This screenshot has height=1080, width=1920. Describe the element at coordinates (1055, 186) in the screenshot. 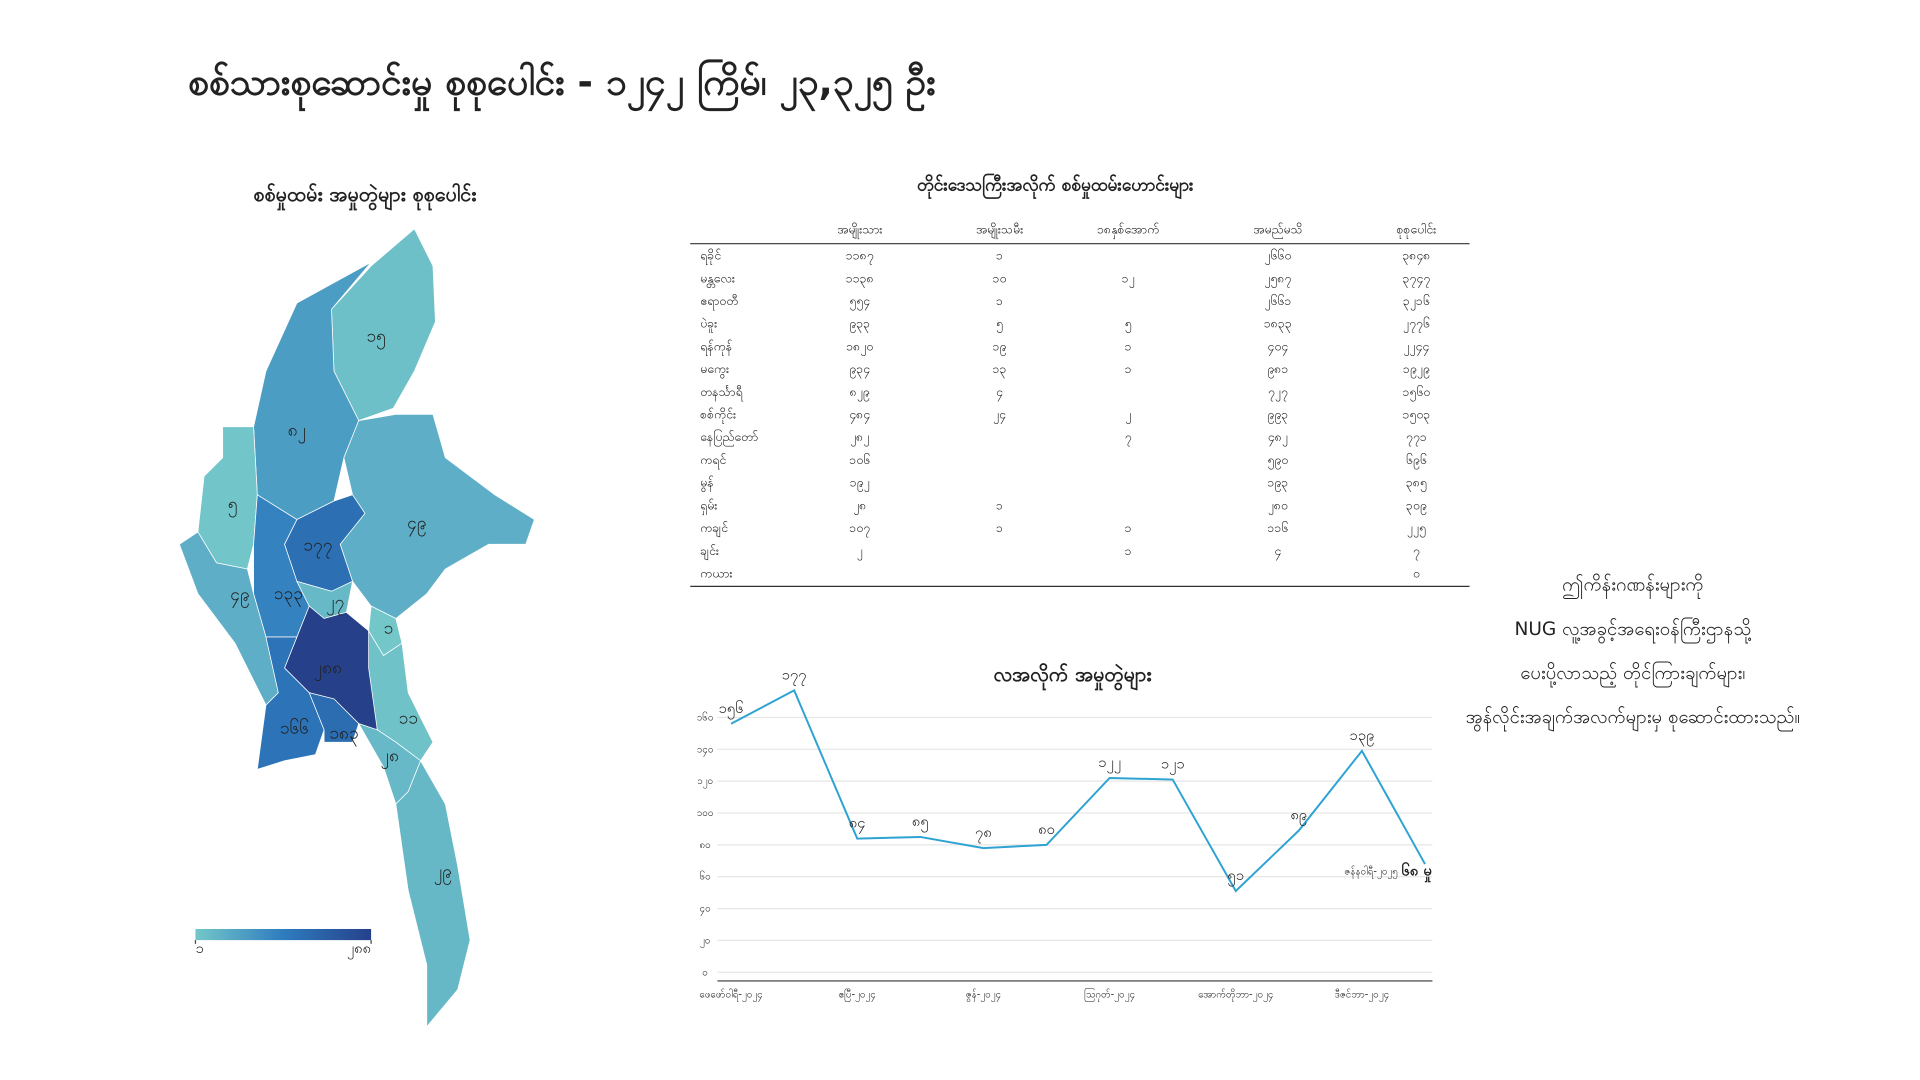

I see `table-title: တိုင်းဒေသကြီးအလိုက် စစ်မှုထမ်းဟောင်းများ` at that location.